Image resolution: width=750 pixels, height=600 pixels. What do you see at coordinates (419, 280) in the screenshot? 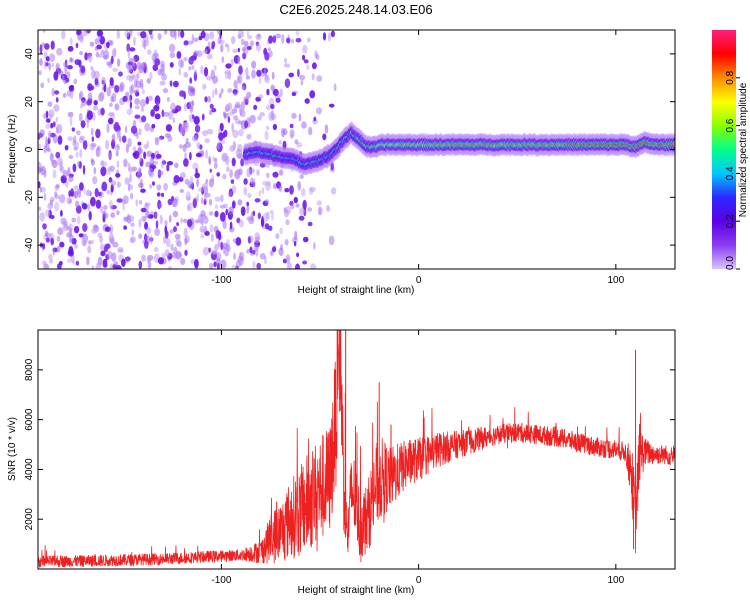
I see `x-tick-label: 0` at bounding box center [419, 280].